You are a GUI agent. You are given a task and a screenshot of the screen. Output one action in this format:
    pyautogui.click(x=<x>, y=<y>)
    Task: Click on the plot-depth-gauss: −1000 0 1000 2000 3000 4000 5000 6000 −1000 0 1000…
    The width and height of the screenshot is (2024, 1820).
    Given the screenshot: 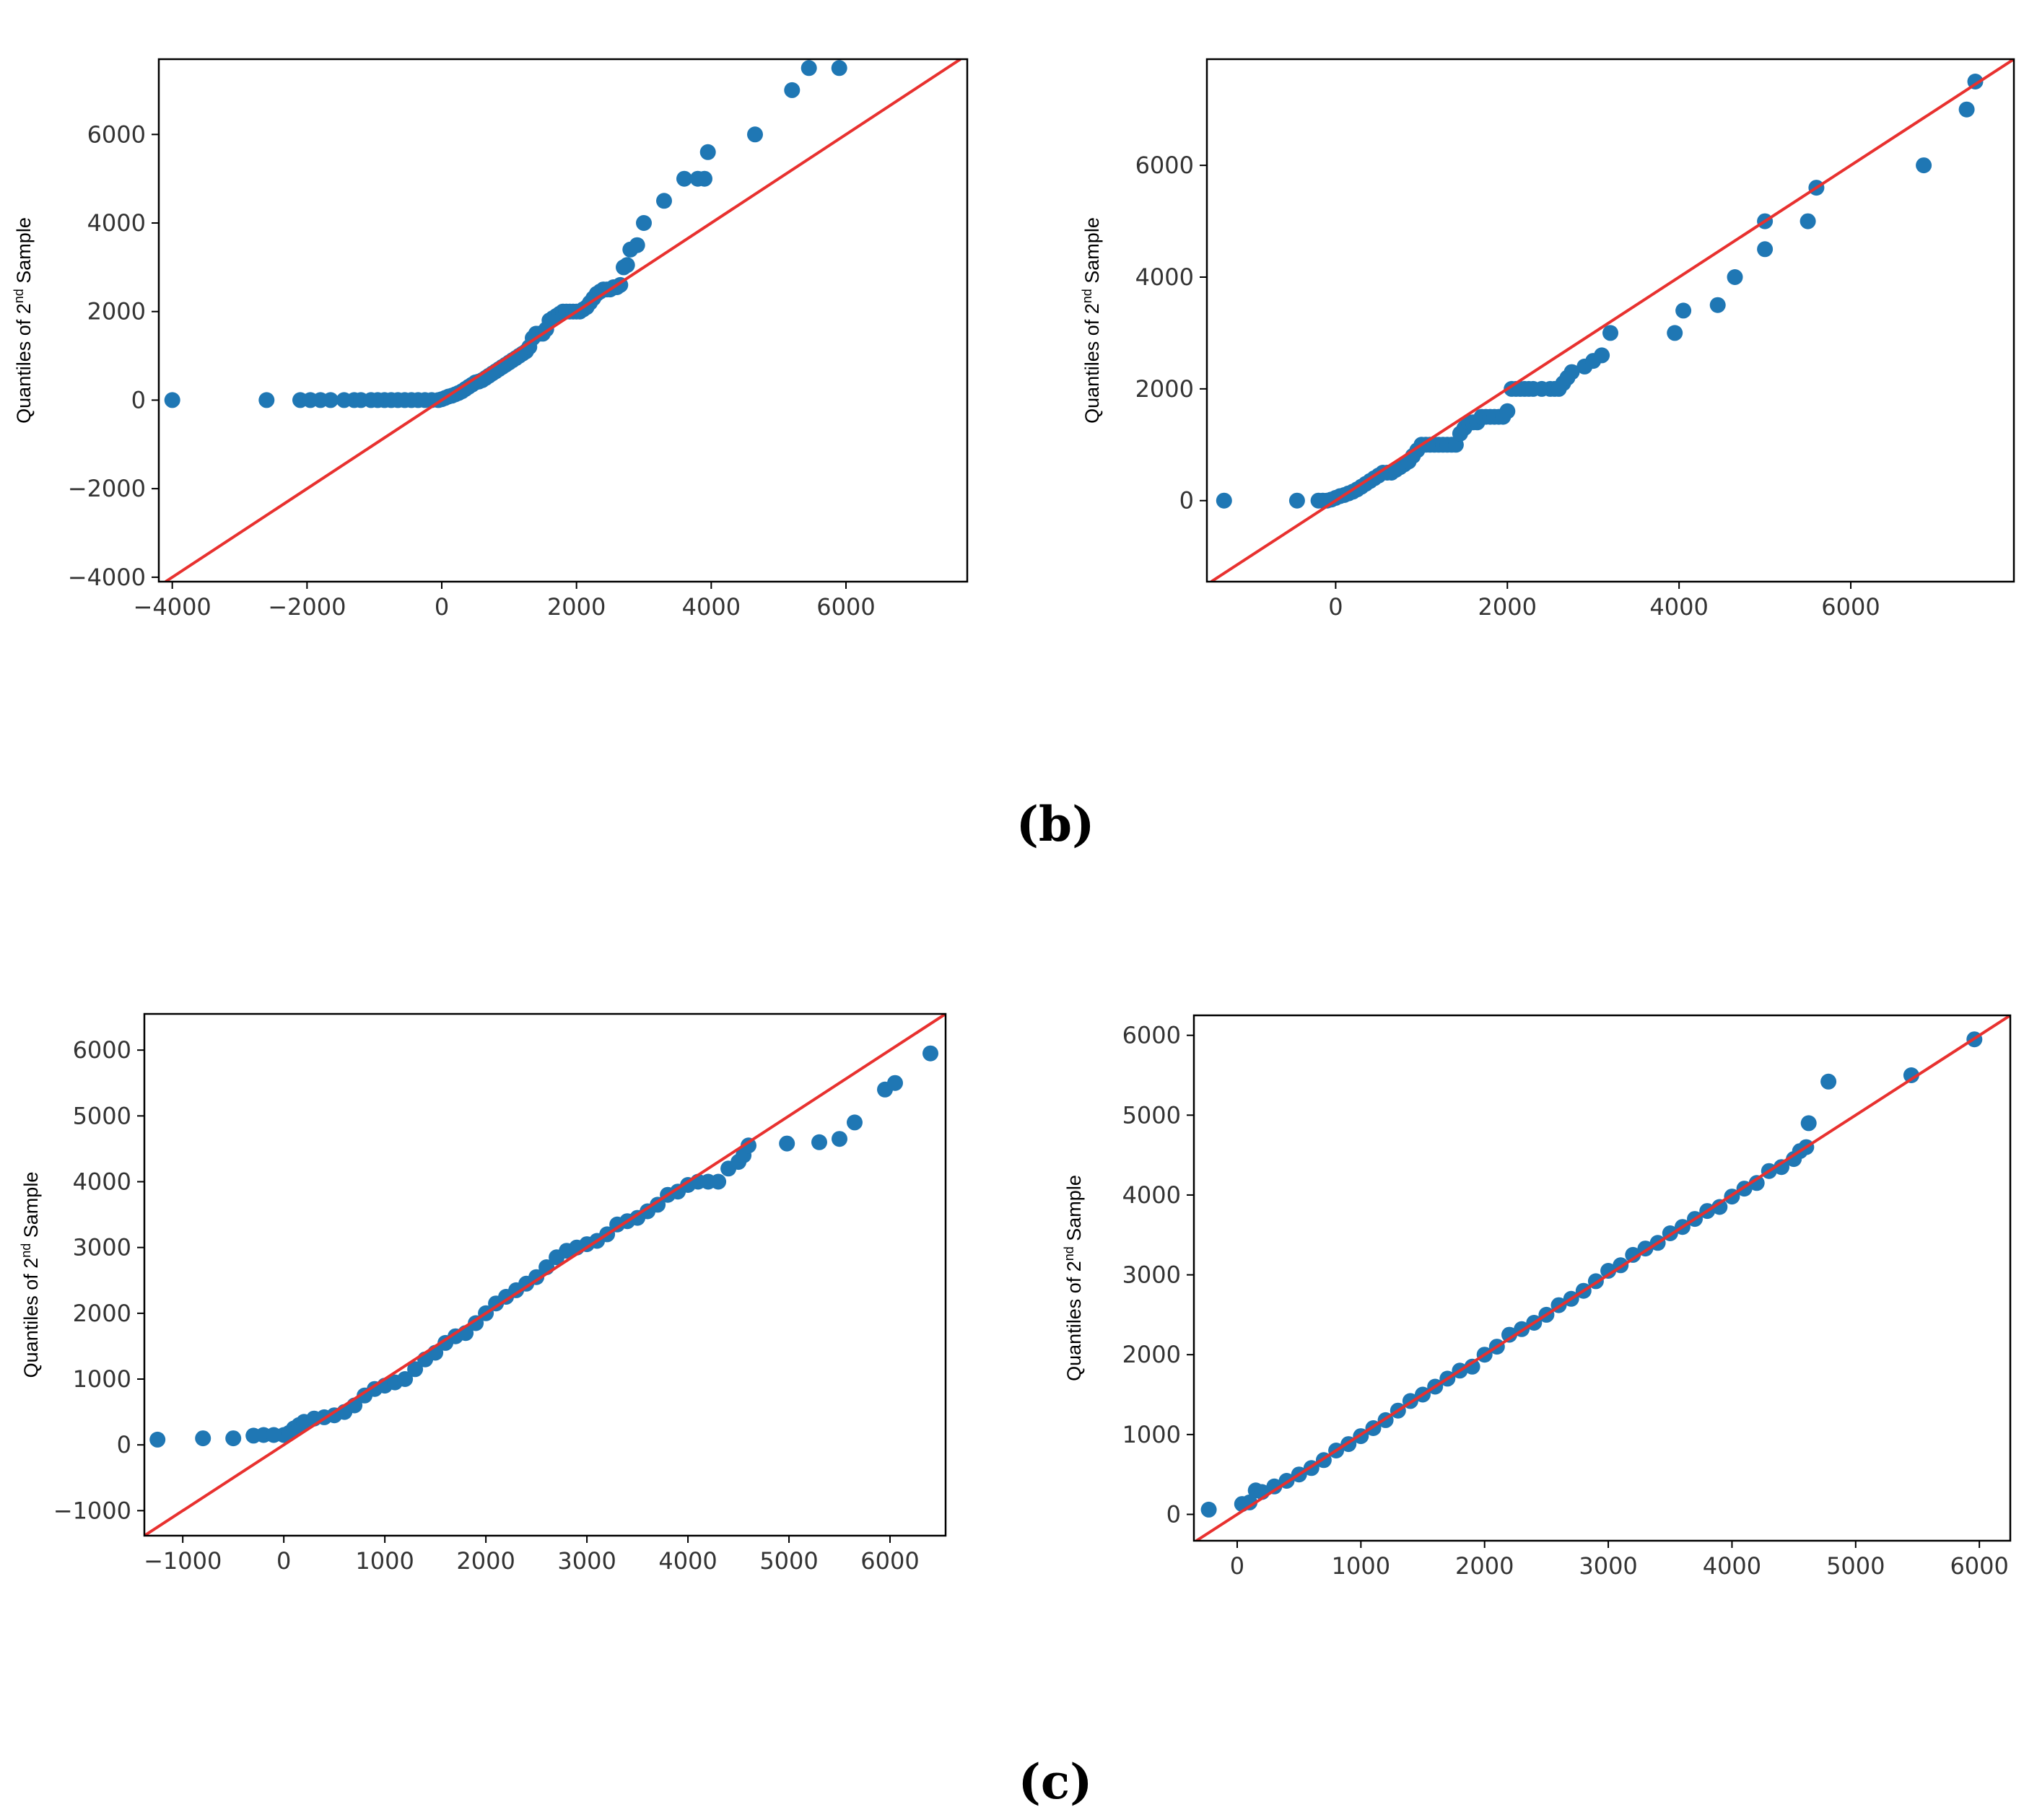 What is the action you would take?
    pyautogui.click(x=483, y=1293)
    